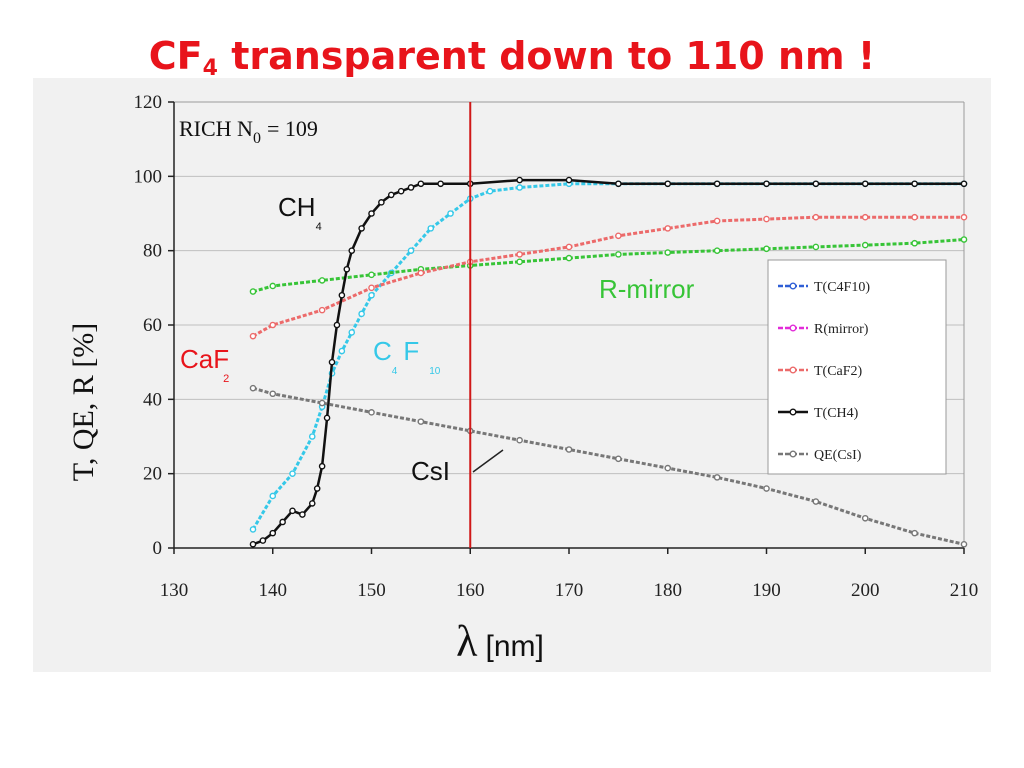  I want to click on c4f10-f: F, so click(411, 351).